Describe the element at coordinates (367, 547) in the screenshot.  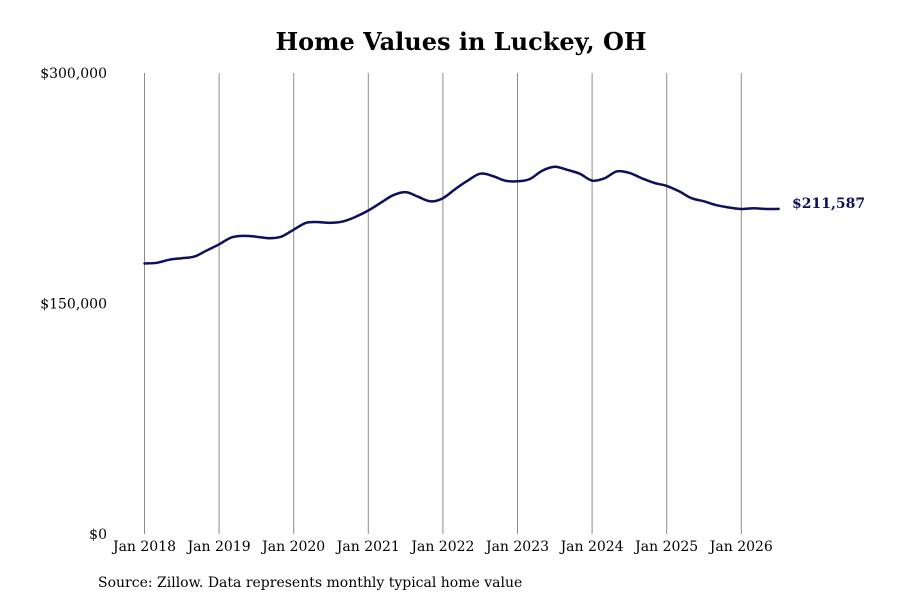
I see `x-tick-label: Jan 2021` at that location.